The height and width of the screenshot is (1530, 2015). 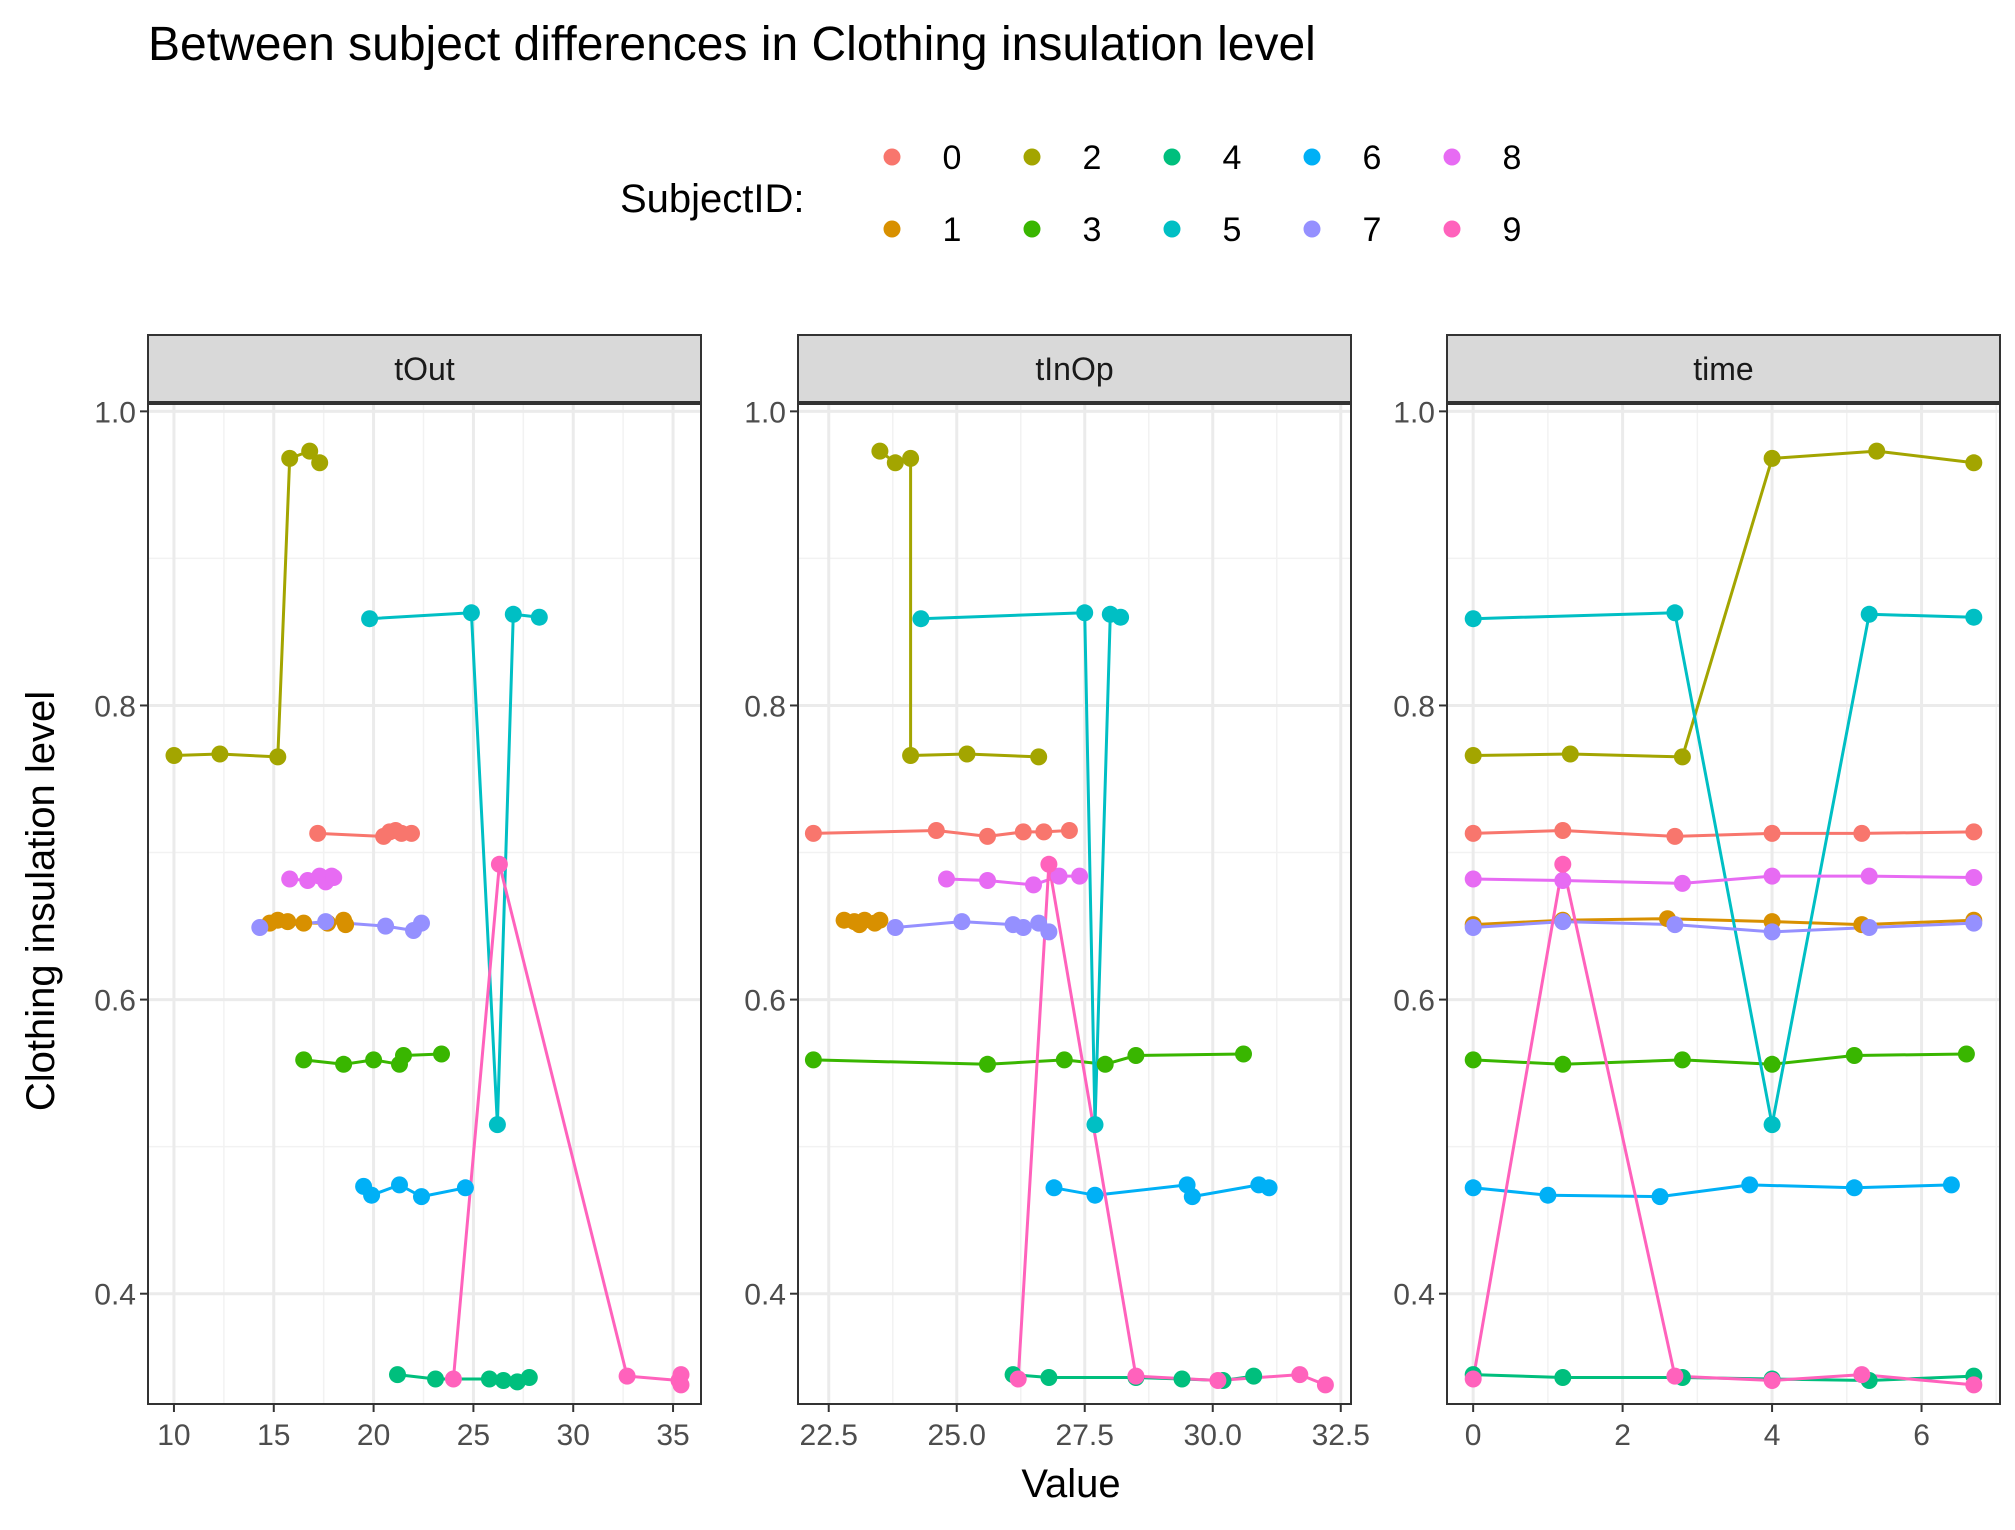 What do you see at coordinates (712, 199) in the screenshot?
I see `legend-title: SubjectID:` at bounding box center [712, 199].